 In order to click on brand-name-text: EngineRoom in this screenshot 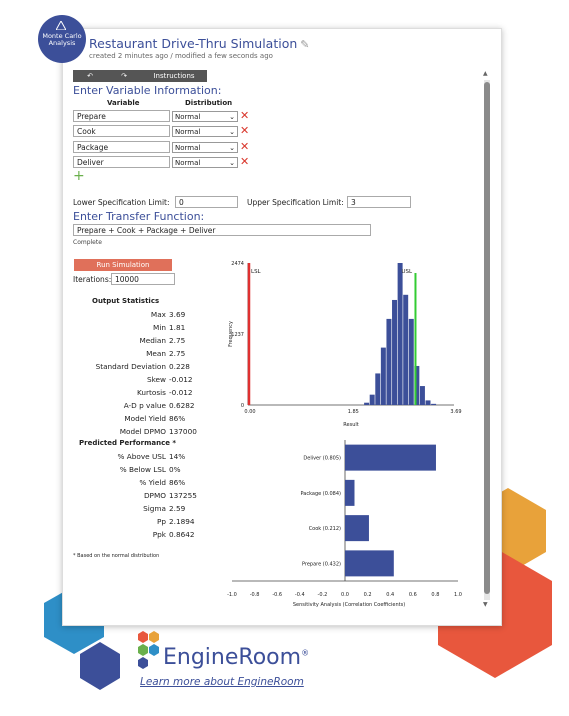, I will do `click(232, 657)`.